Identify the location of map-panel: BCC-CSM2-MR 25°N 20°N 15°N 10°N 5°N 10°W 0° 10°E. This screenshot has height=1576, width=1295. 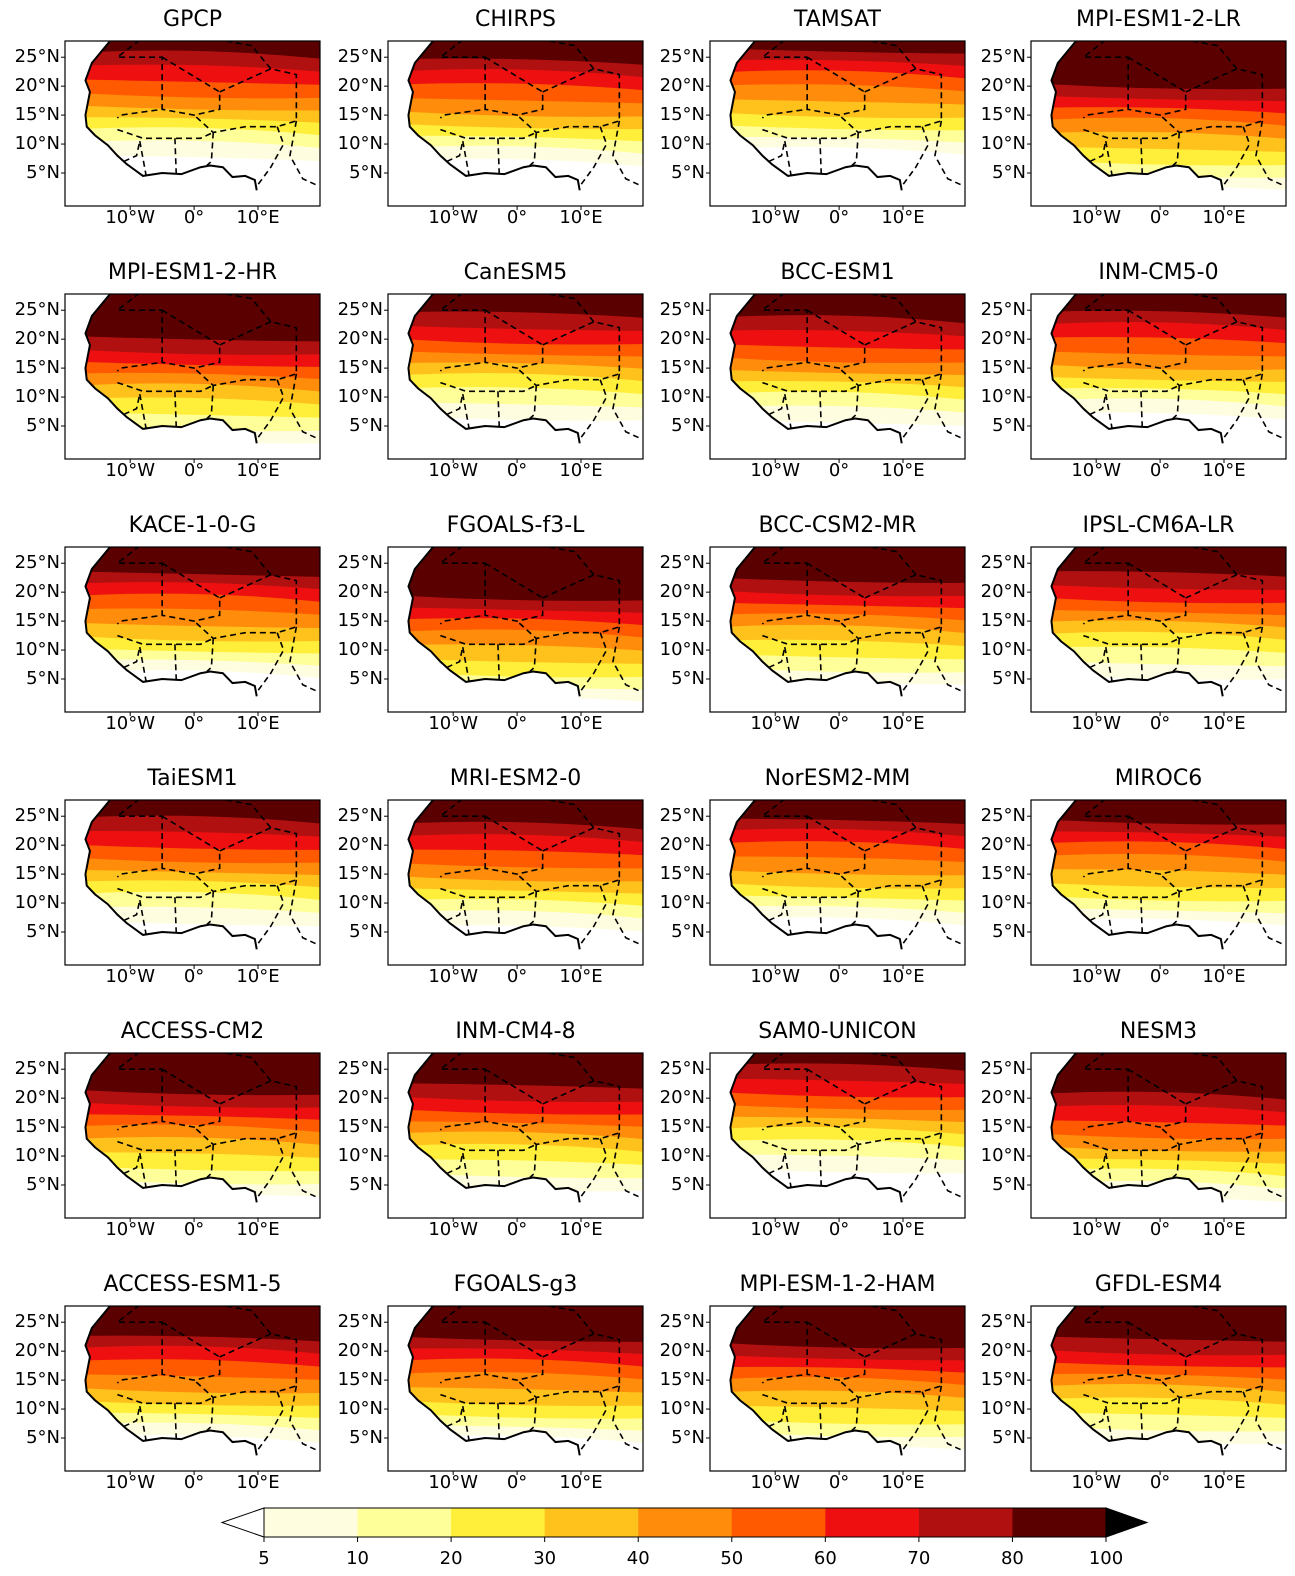
(813, 623).